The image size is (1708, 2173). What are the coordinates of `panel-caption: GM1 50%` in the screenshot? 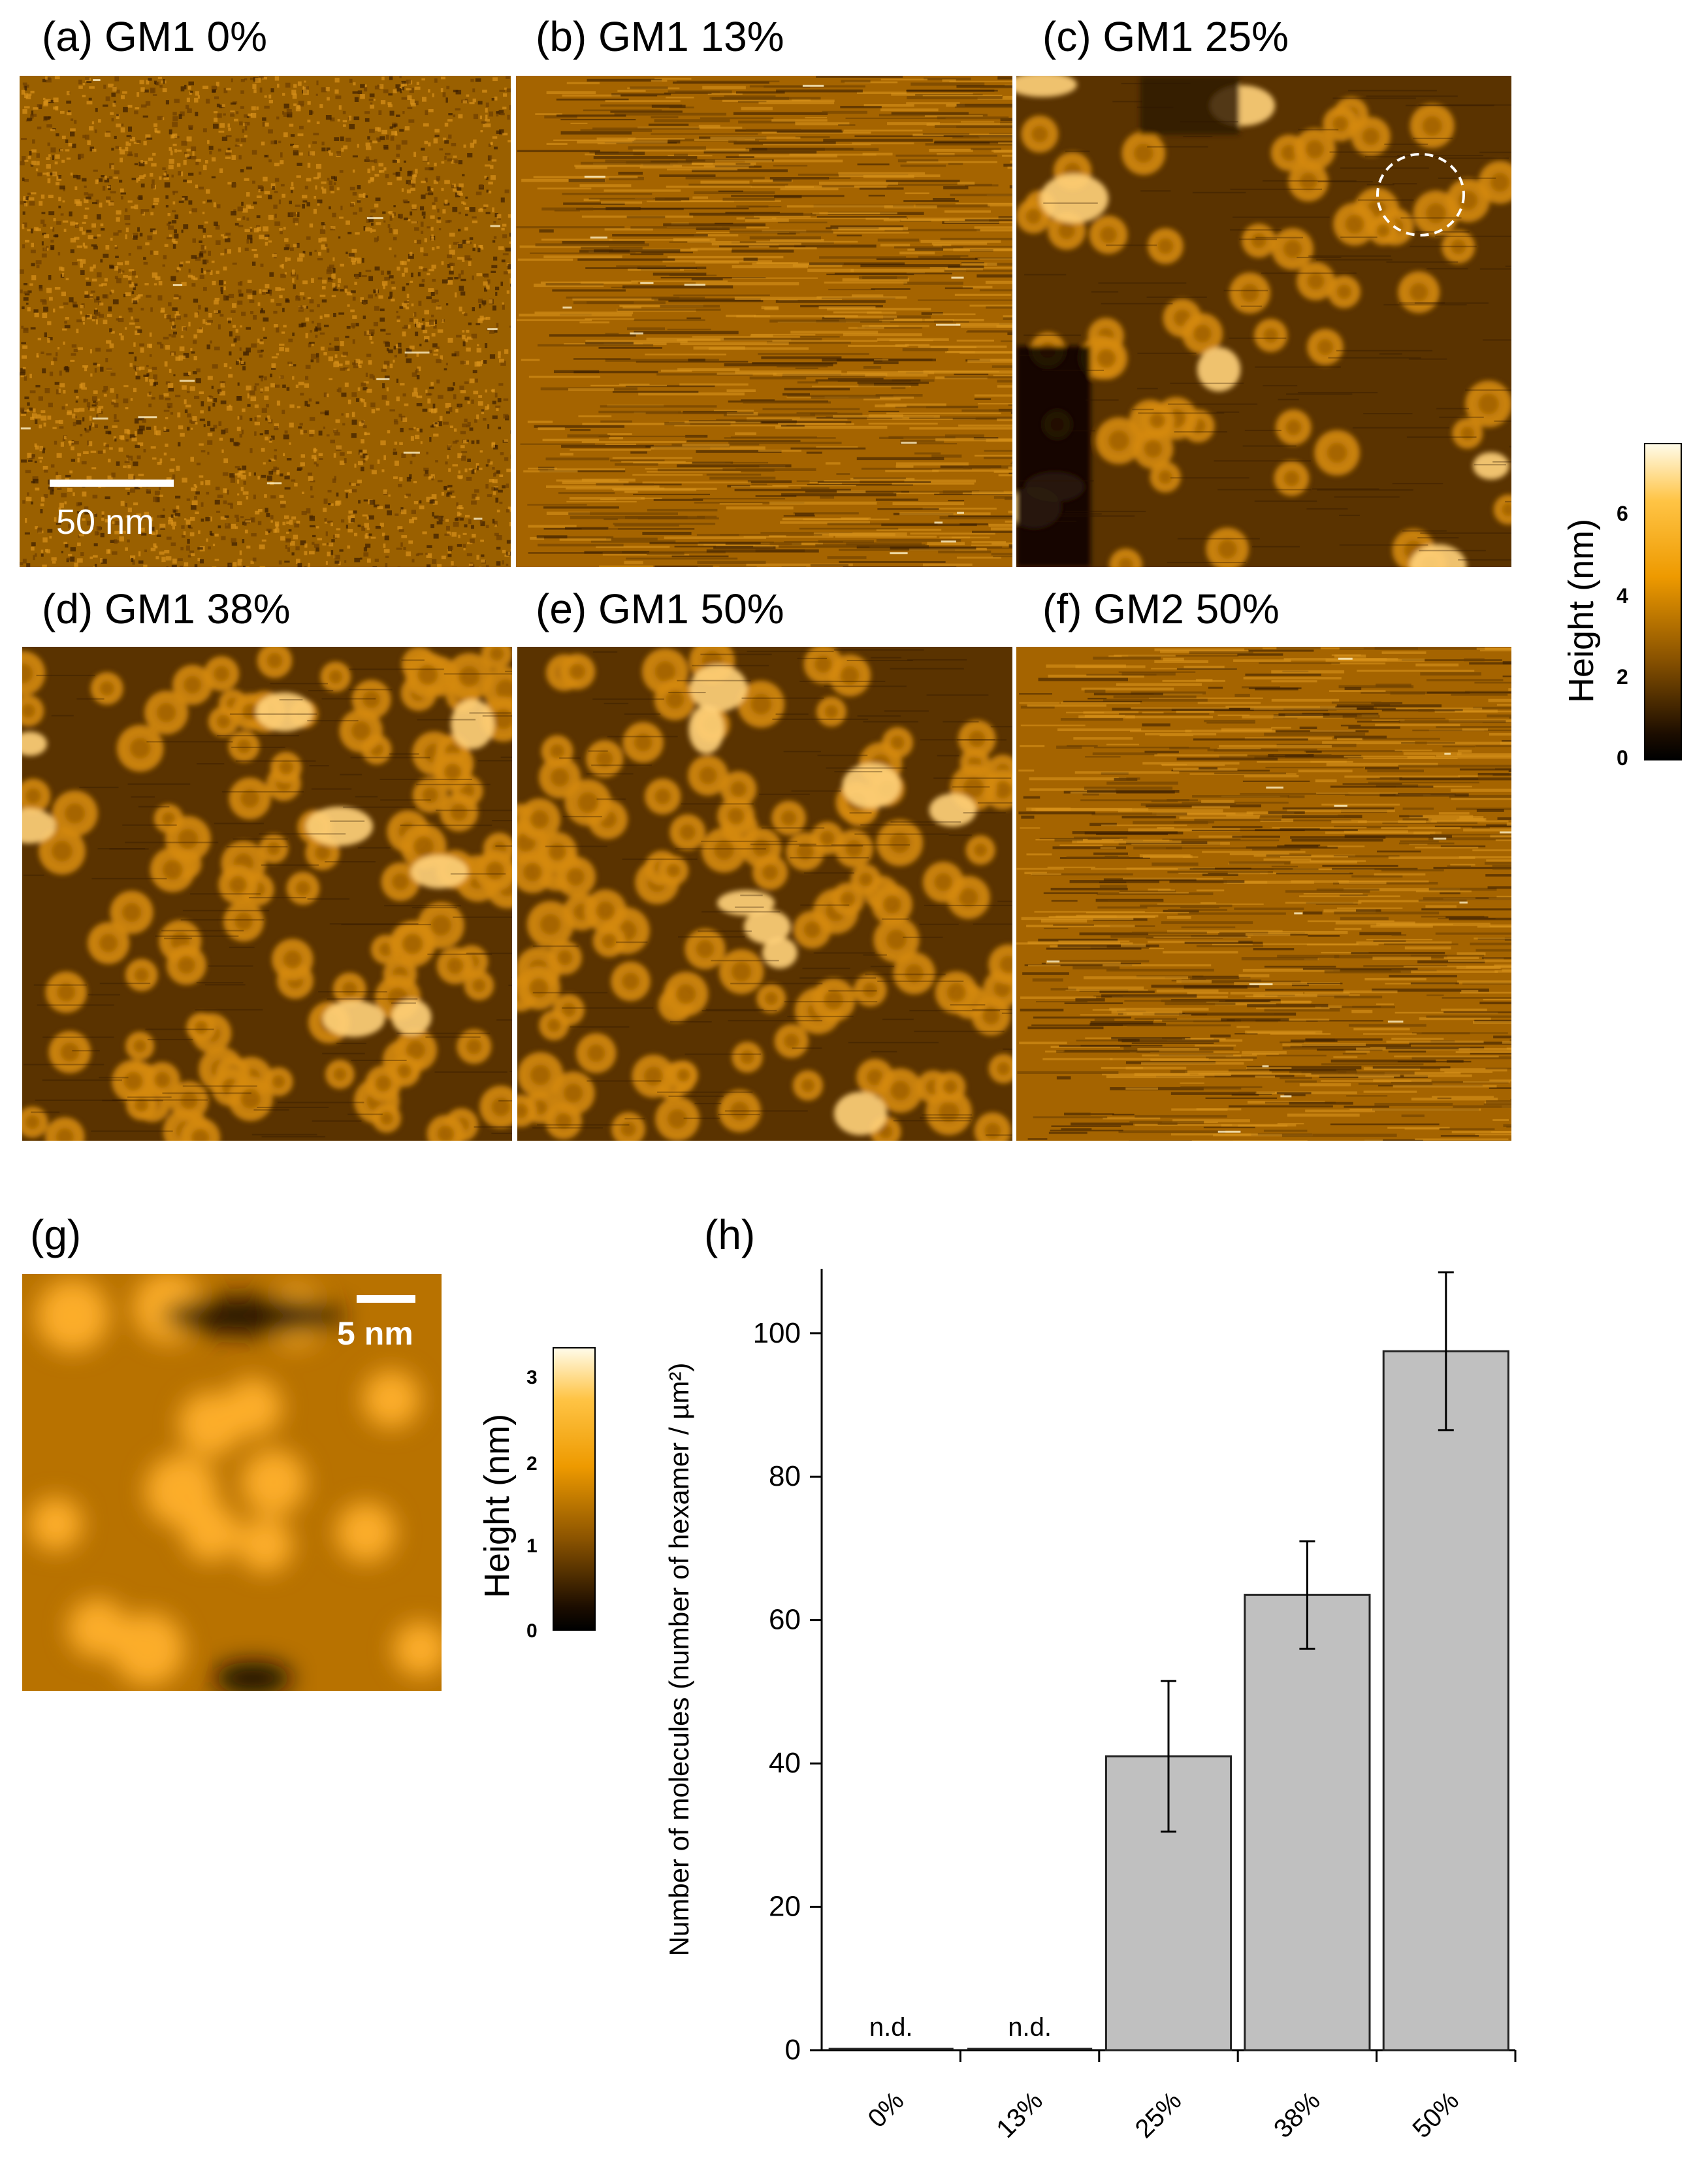 It's located at (691, 608).